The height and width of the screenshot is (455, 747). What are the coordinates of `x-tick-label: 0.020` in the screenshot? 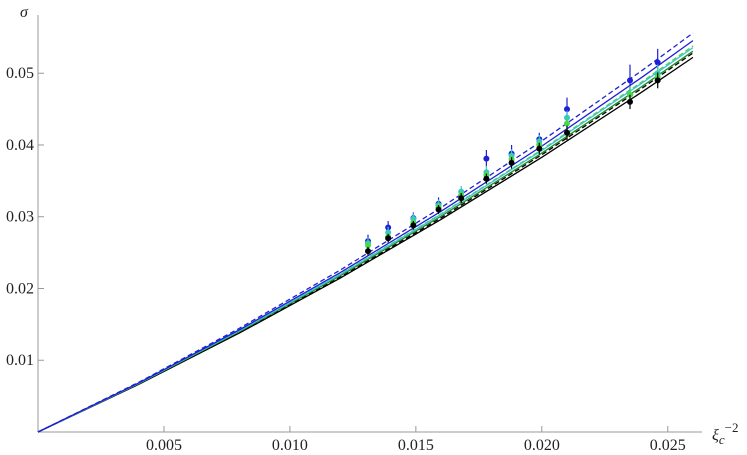 It's located at (542, 445).